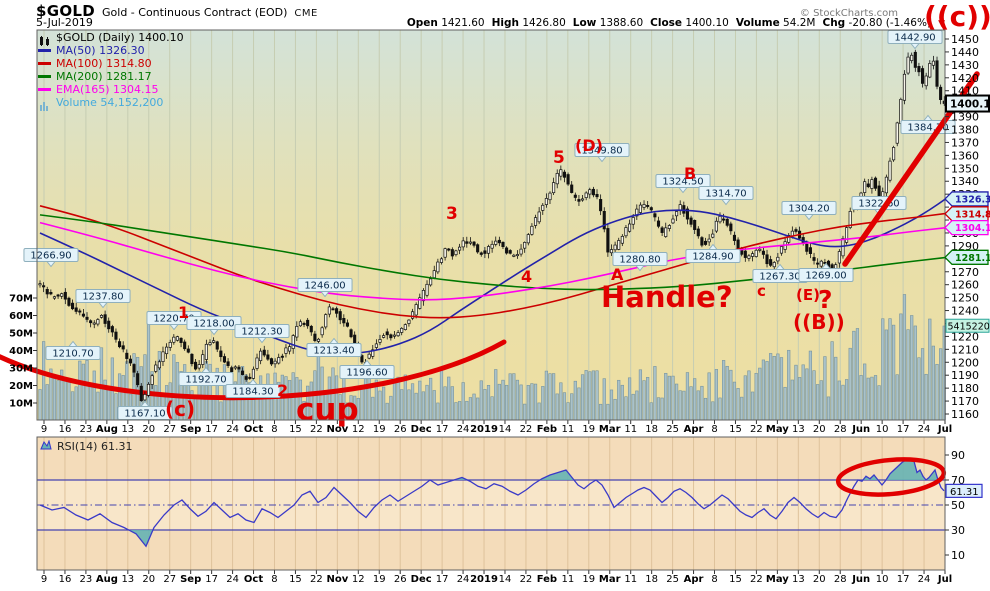  I want to click on price-axis-label: 1390, so click(965, 117).